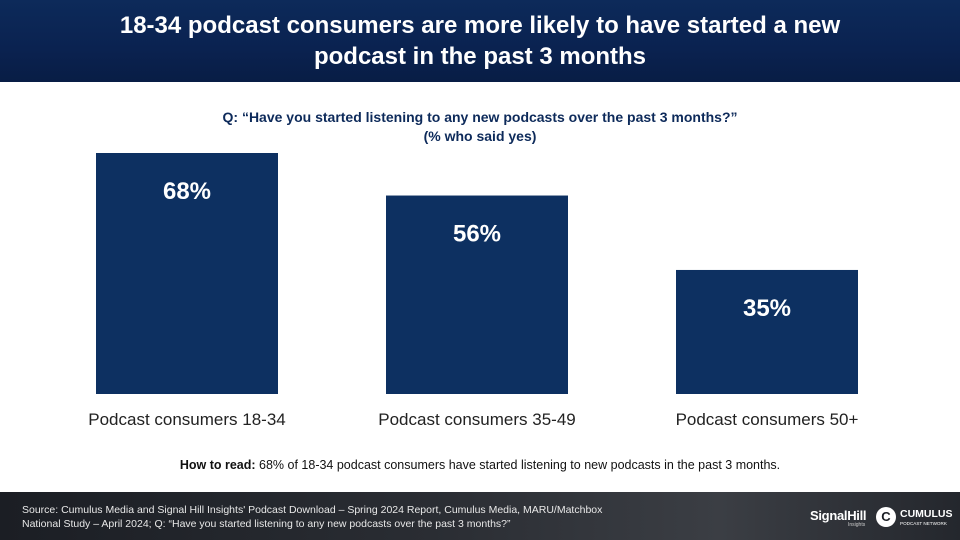  Describe the element at coordinates (767, 419) in the screenshot. I see `category-label-3: Podcast consumers 50+` at that location.